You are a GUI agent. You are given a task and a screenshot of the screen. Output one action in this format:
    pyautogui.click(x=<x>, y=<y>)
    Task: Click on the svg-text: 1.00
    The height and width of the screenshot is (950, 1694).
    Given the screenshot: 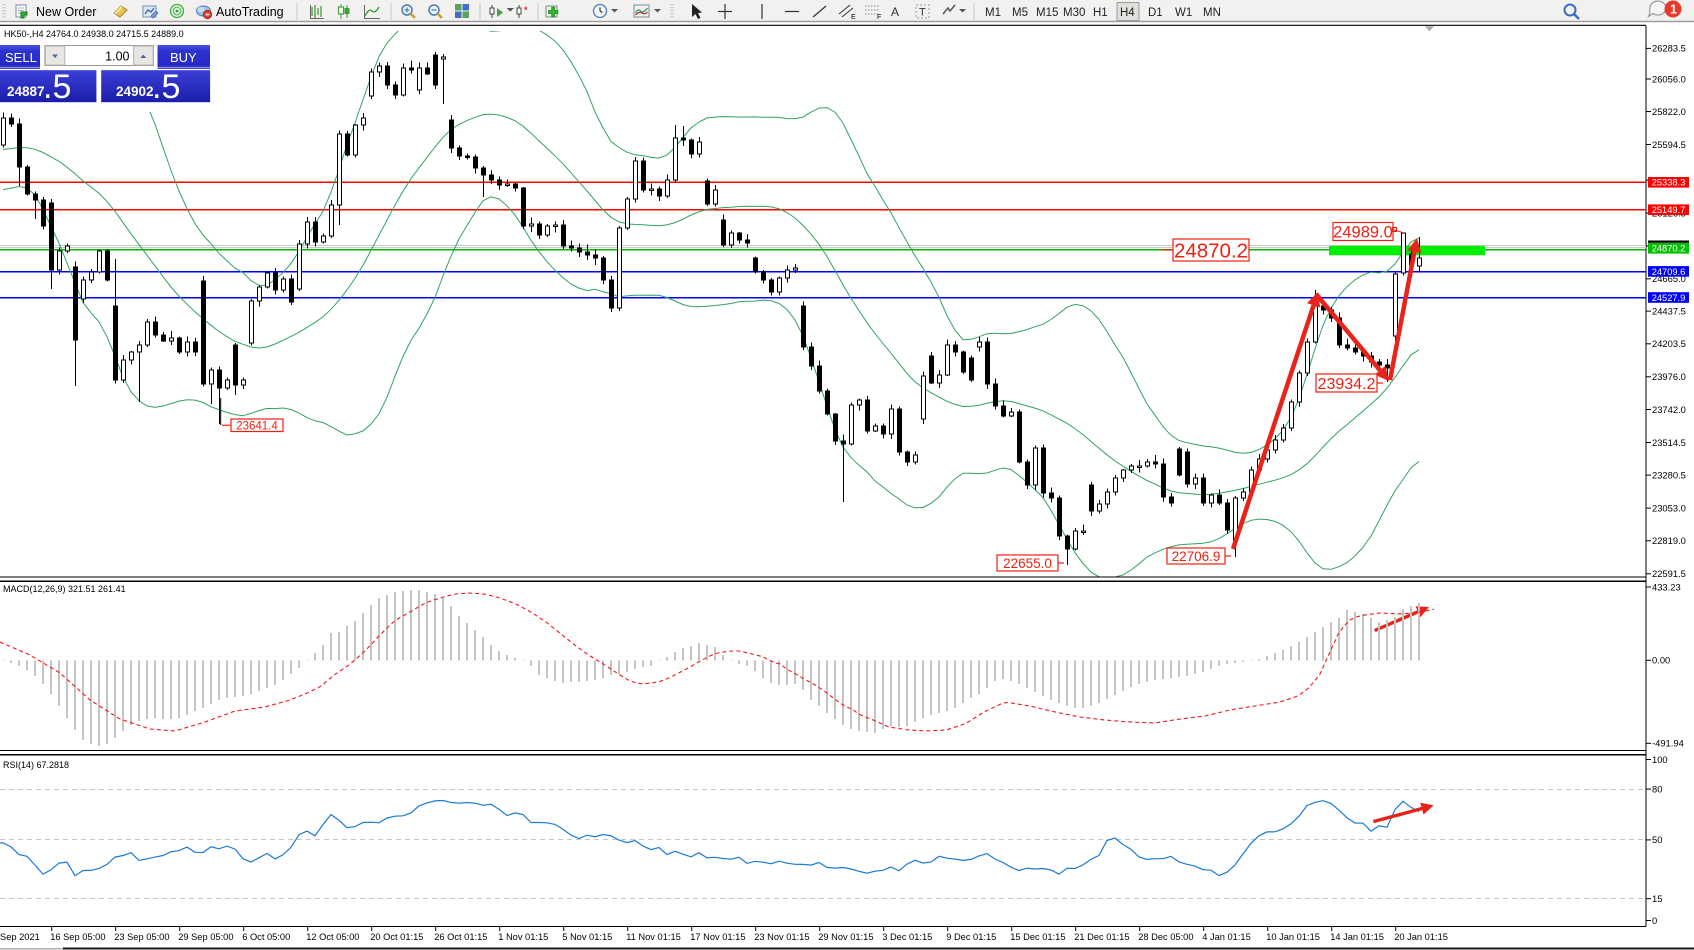 What is the action you would take?
    pyautogui.click(x=117, y=57)
    